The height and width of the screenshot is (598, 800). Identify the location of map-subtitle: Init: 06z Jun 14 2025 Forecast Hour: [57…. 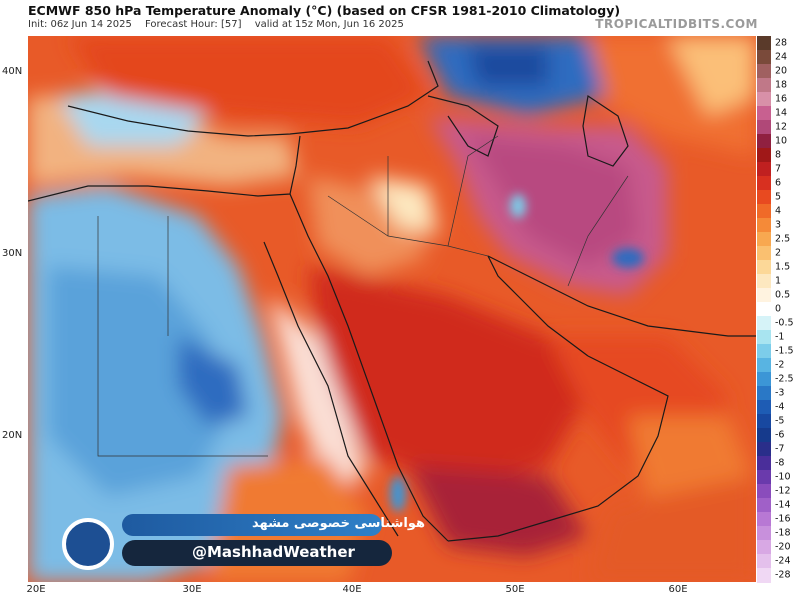
(221, 24).